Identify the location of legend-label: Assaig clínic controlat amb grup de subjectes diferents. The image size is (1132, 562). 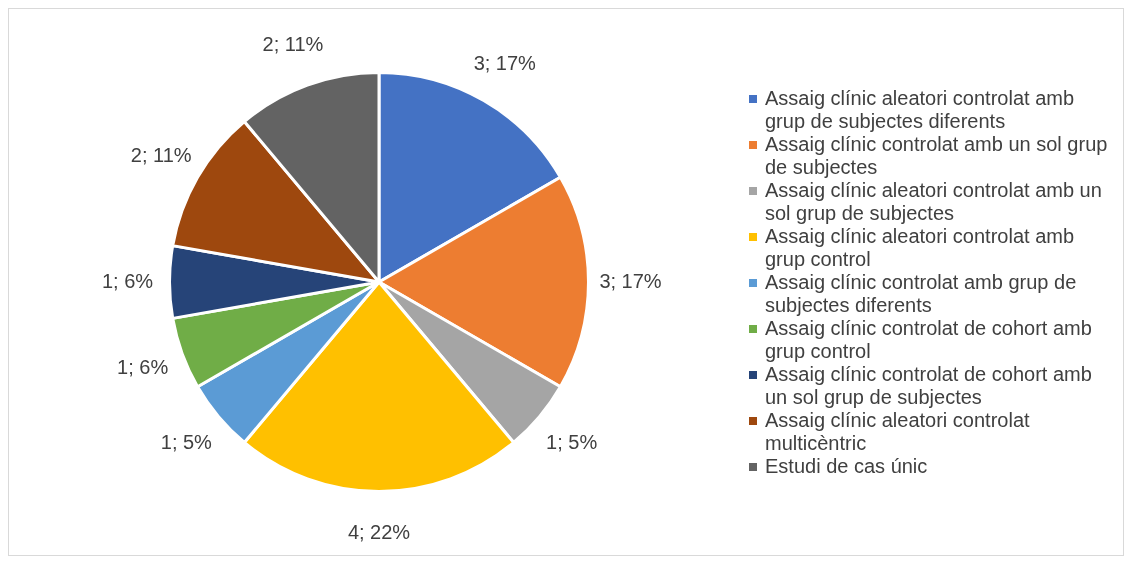
(921, 293).